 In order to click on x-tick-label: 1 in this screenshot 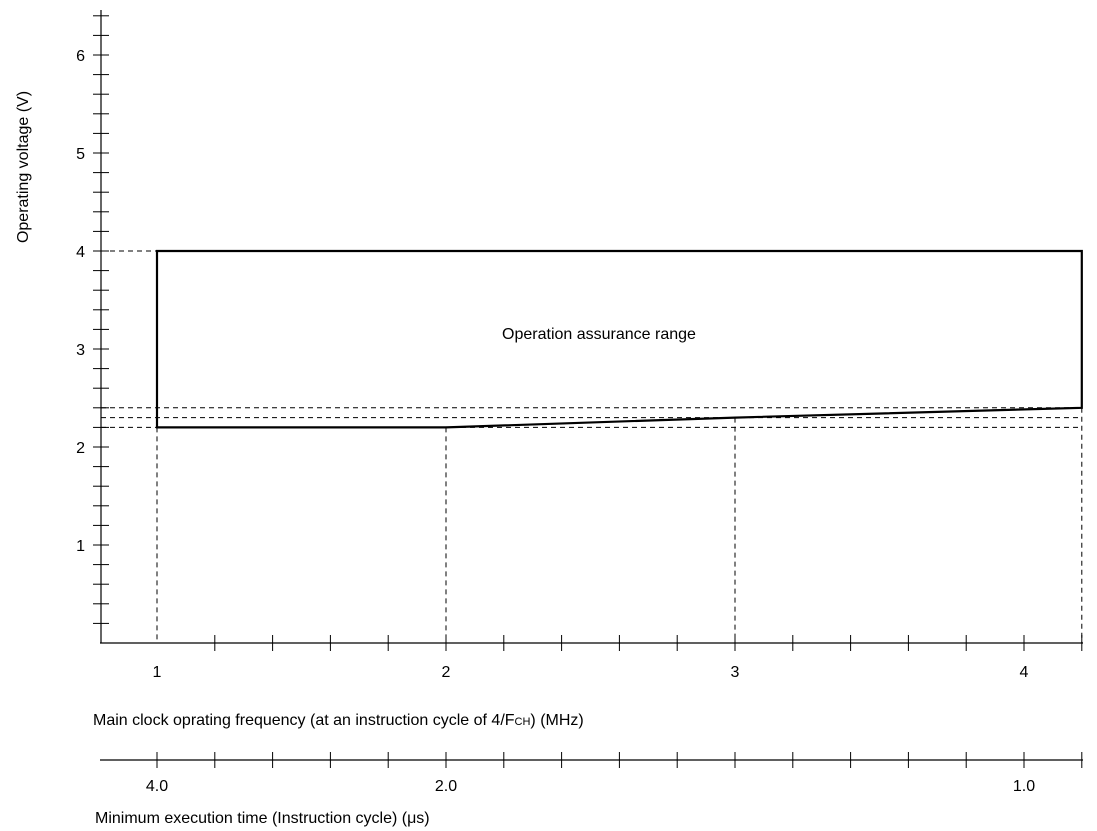, I will do `click(157, 672)`.